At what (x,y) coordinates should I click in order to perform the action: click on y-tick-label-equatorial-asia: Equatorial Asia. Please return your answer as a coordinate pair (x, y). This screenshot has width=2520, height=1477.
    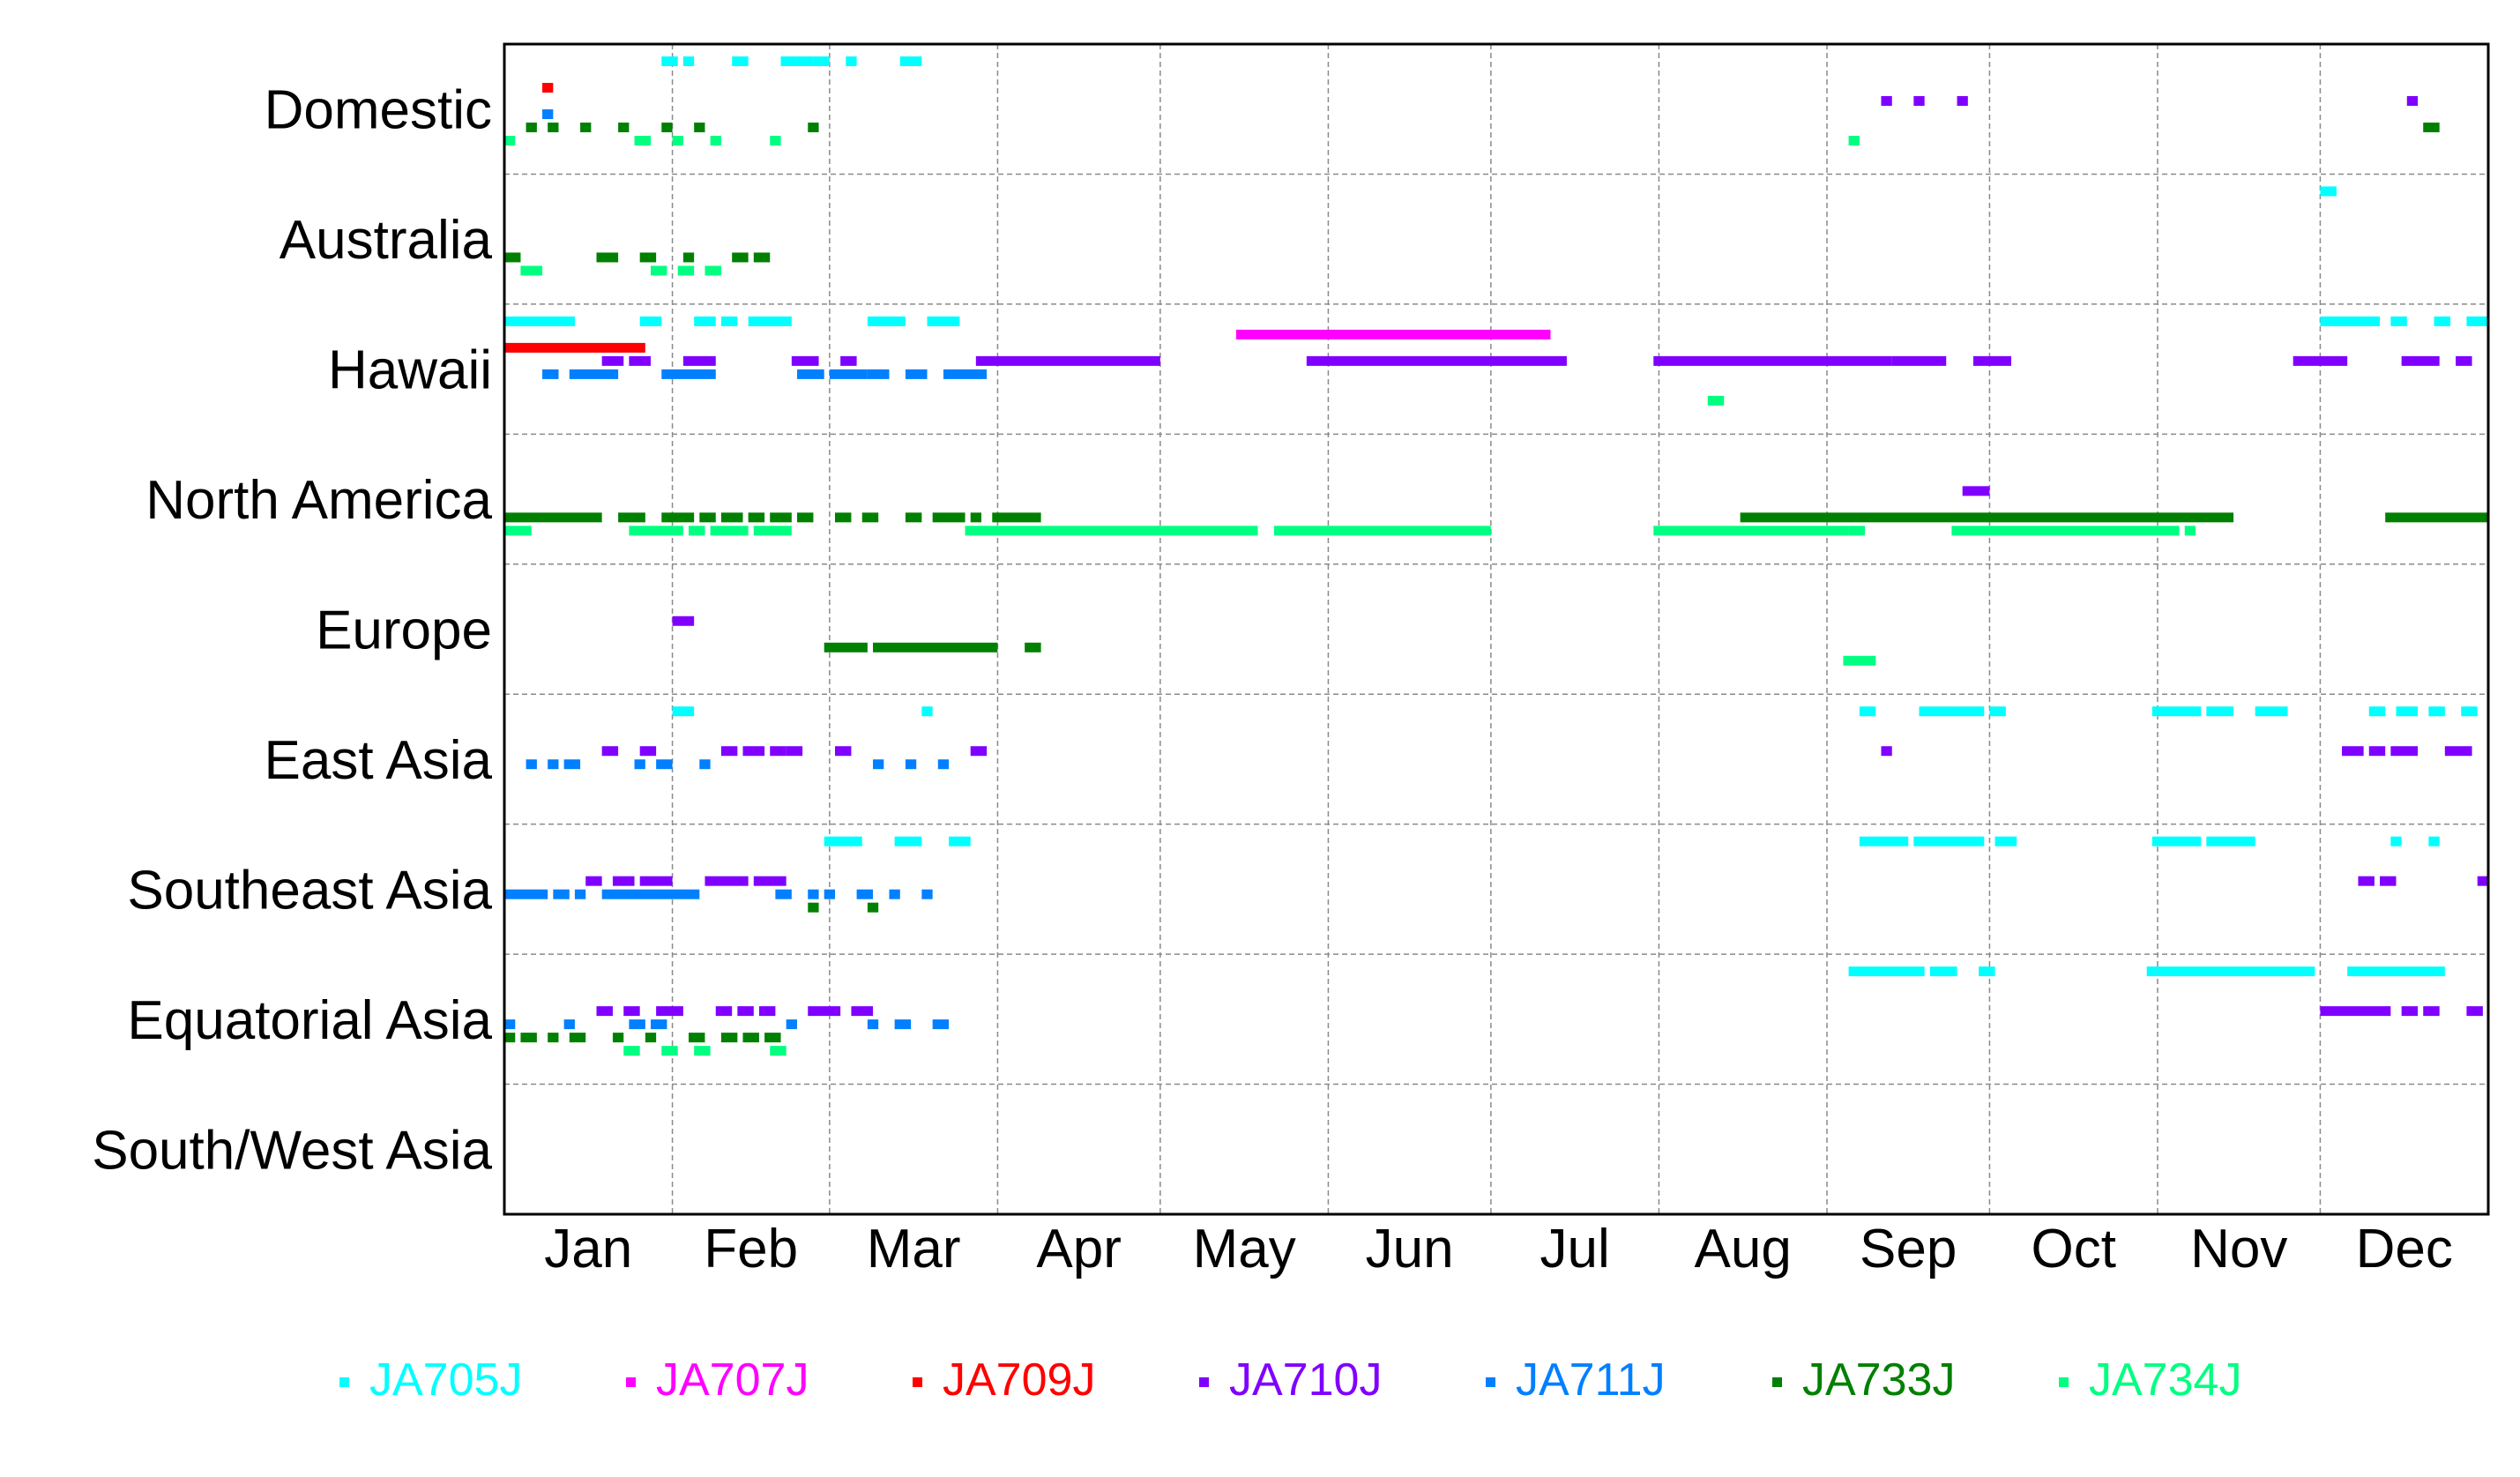
    Looking at the image, I should click on (309, 1021).